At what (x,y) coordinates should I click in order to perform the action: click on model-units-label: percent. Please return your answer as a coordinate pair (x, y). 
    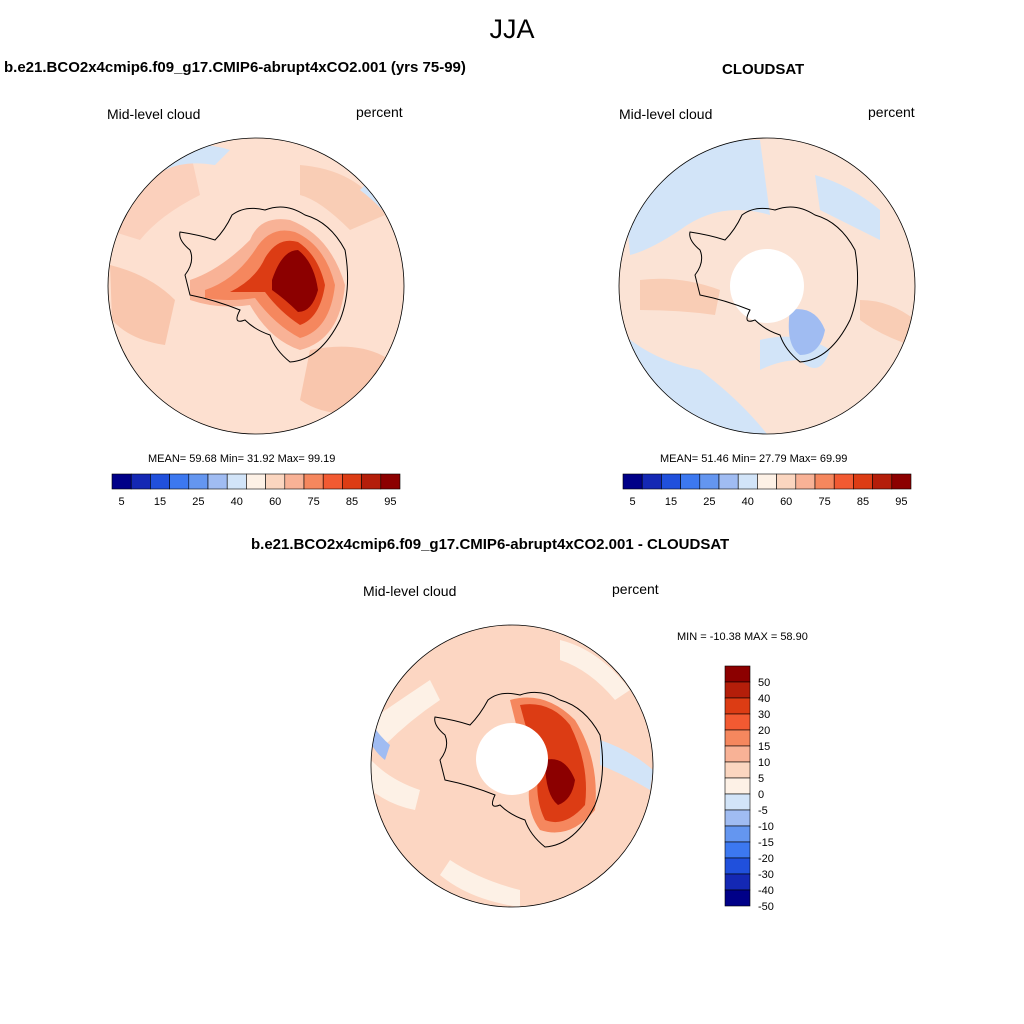
    Looking at the image, I should click on (379, 112).